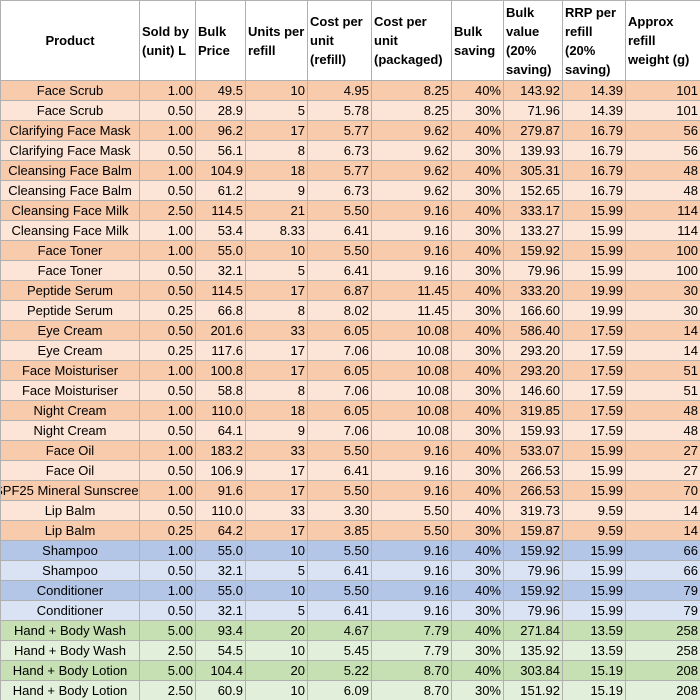  Describe the element at coordinates (70, 550) in the screenshot. I see `product-cell: Shampoo` at that location.